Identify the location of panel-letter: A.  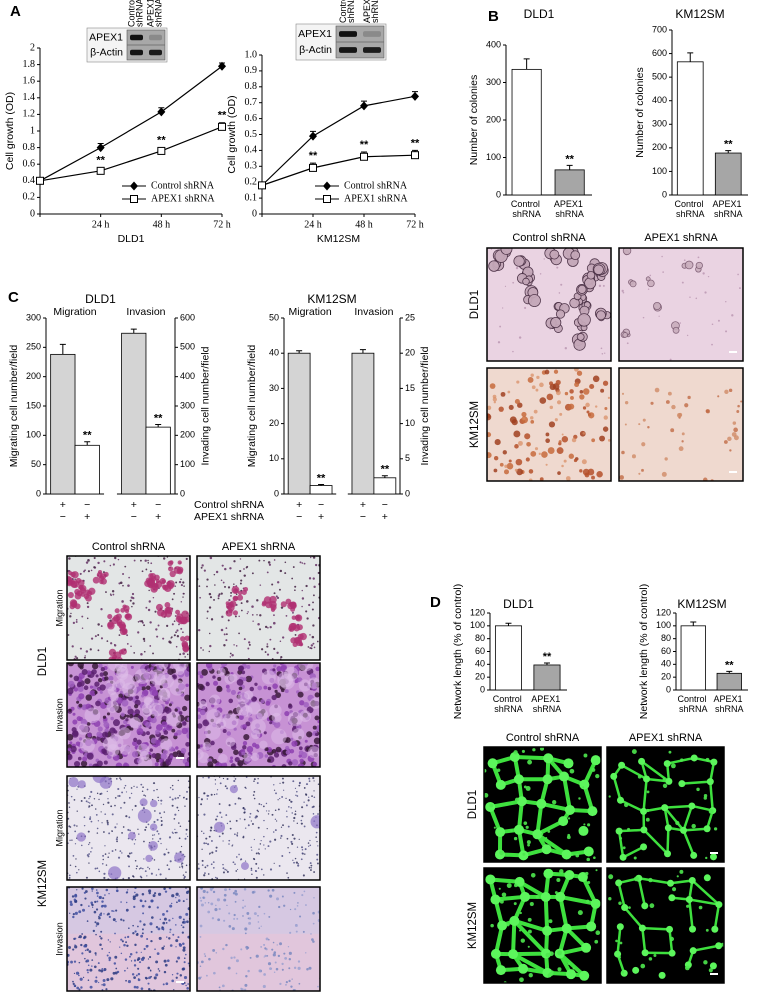
(15, 11).